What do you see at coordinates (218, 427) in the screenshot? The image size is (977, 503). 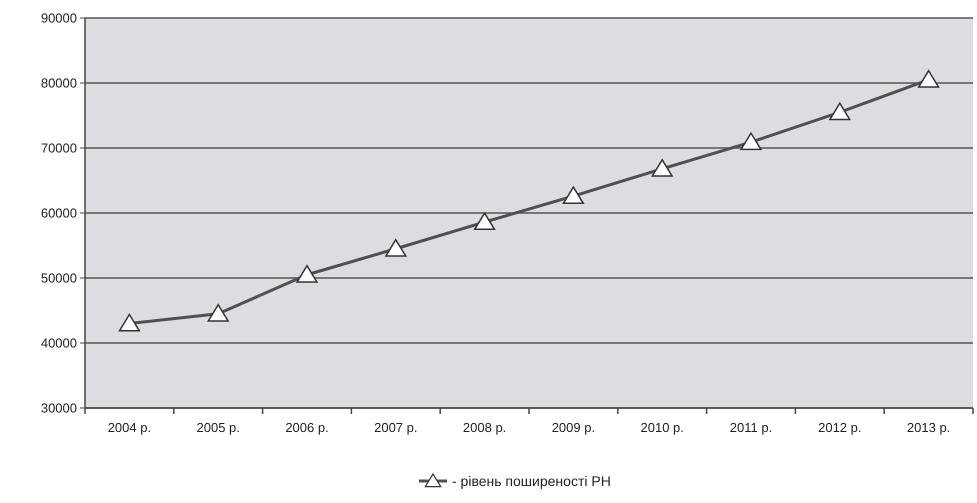 I see `x-tick-label: 2005 р.` at bounding box center [218, 427].